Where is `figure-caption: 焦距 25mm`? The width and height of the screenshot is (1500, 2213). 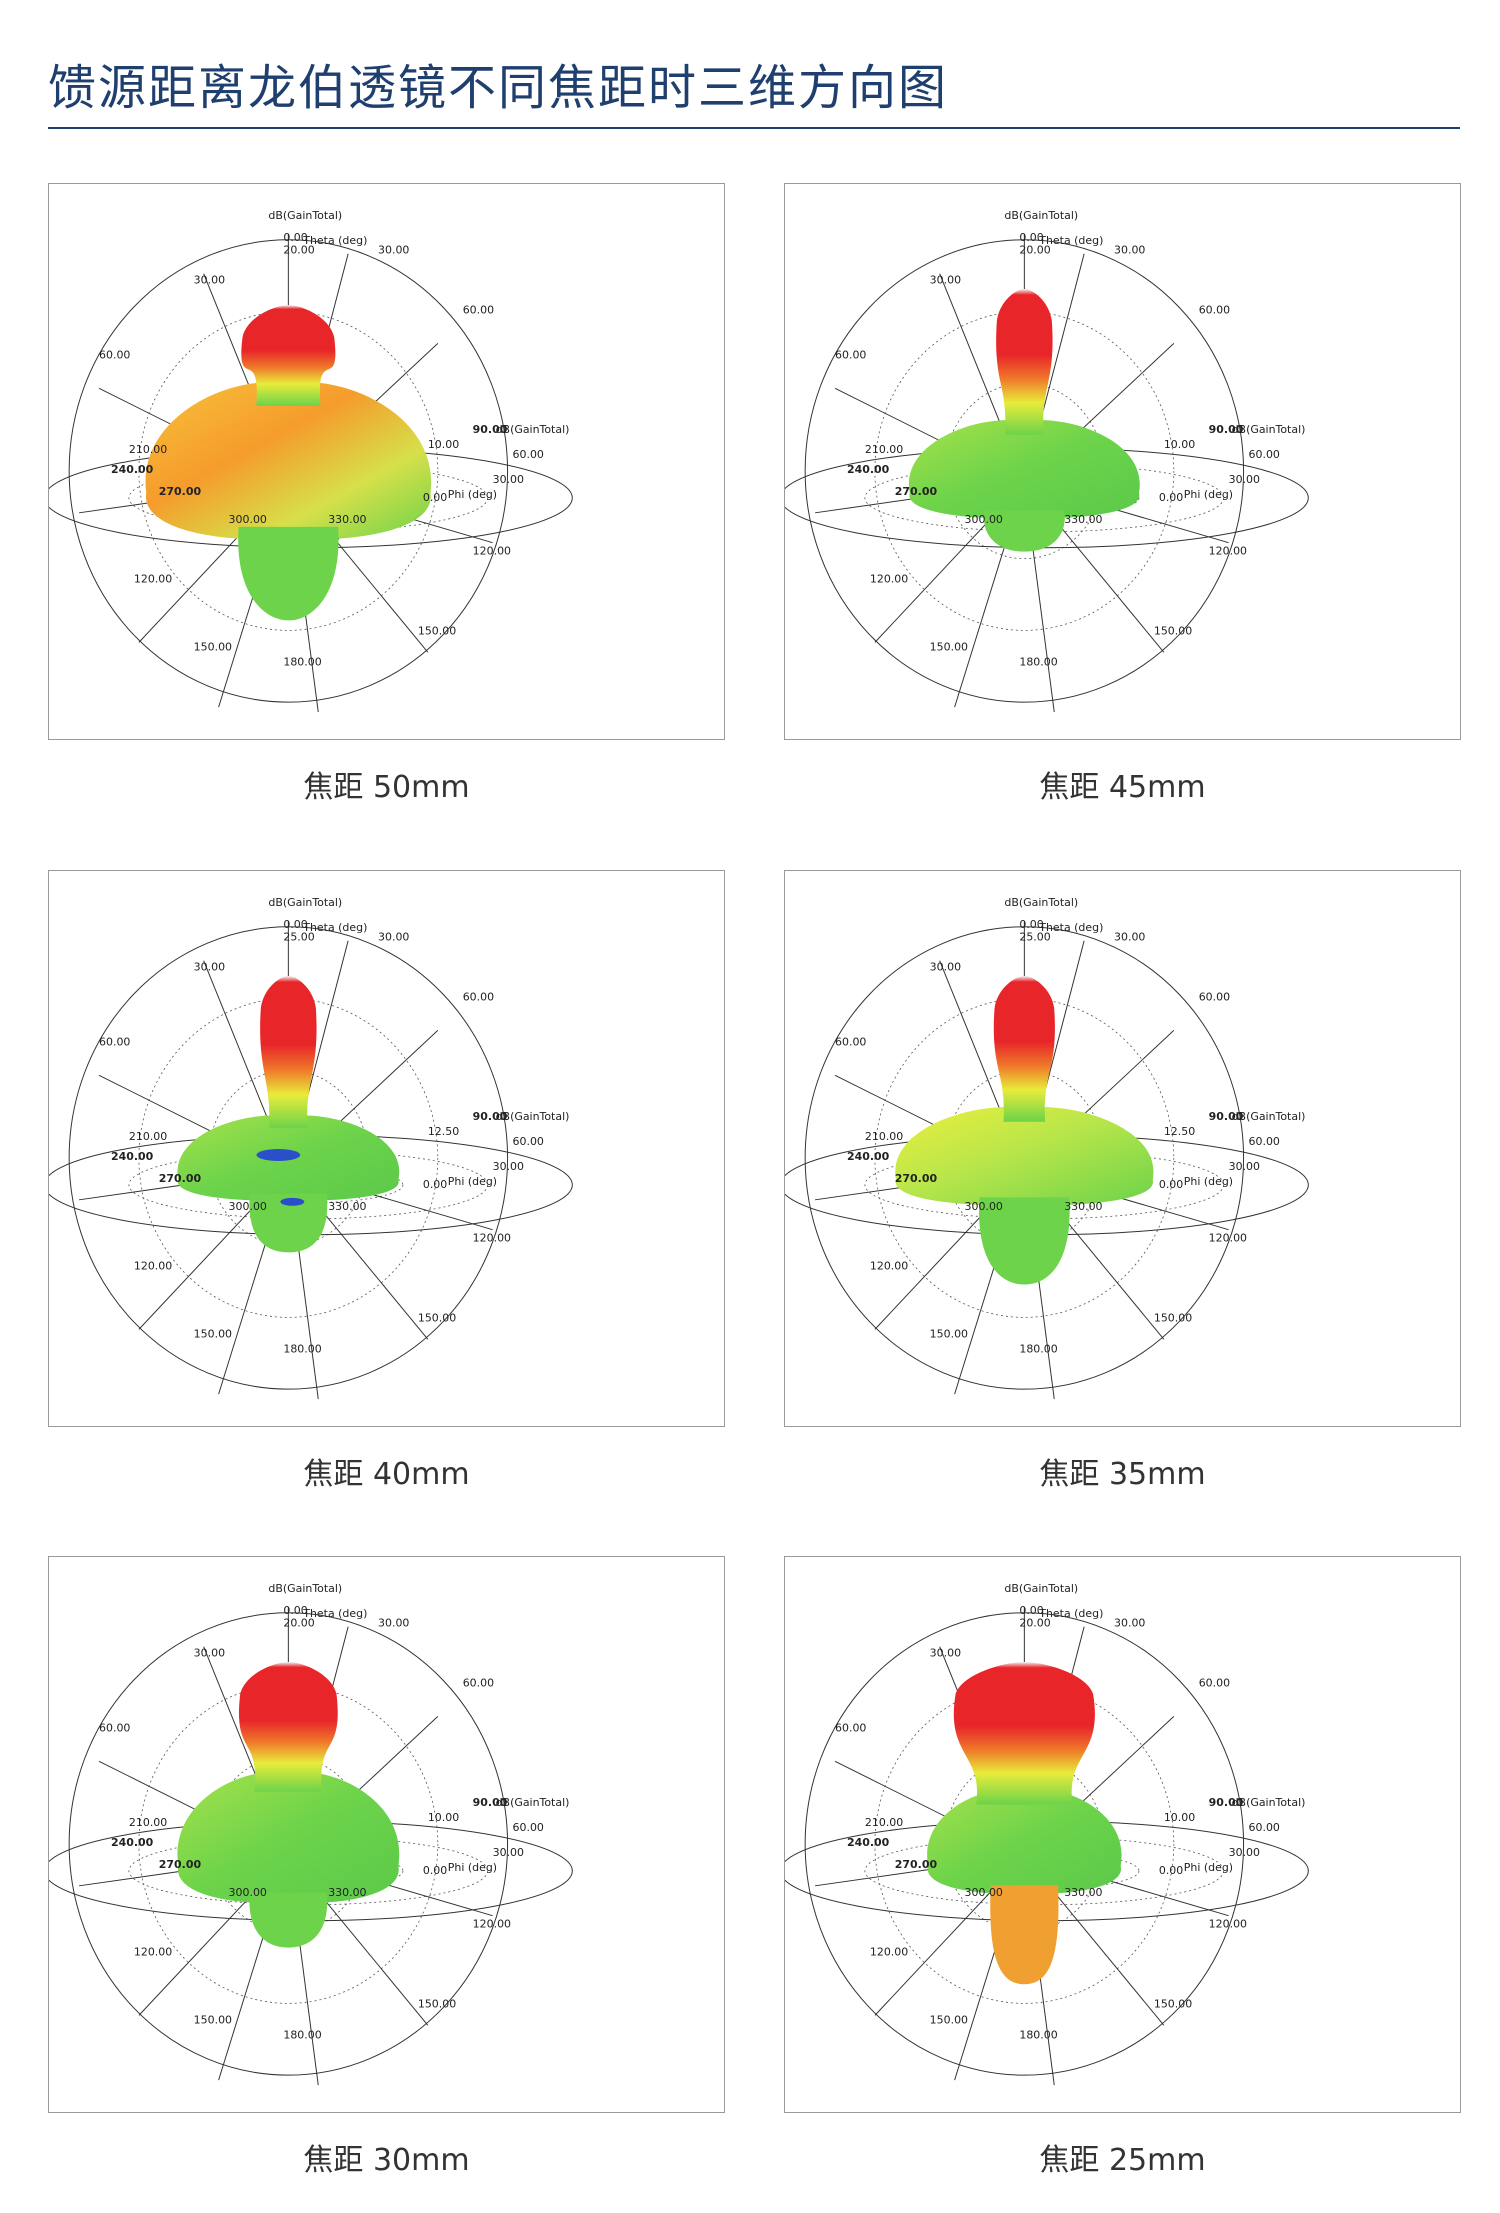
figure-caption: 焦距 25mm is located at coordinates (1122, 2160).